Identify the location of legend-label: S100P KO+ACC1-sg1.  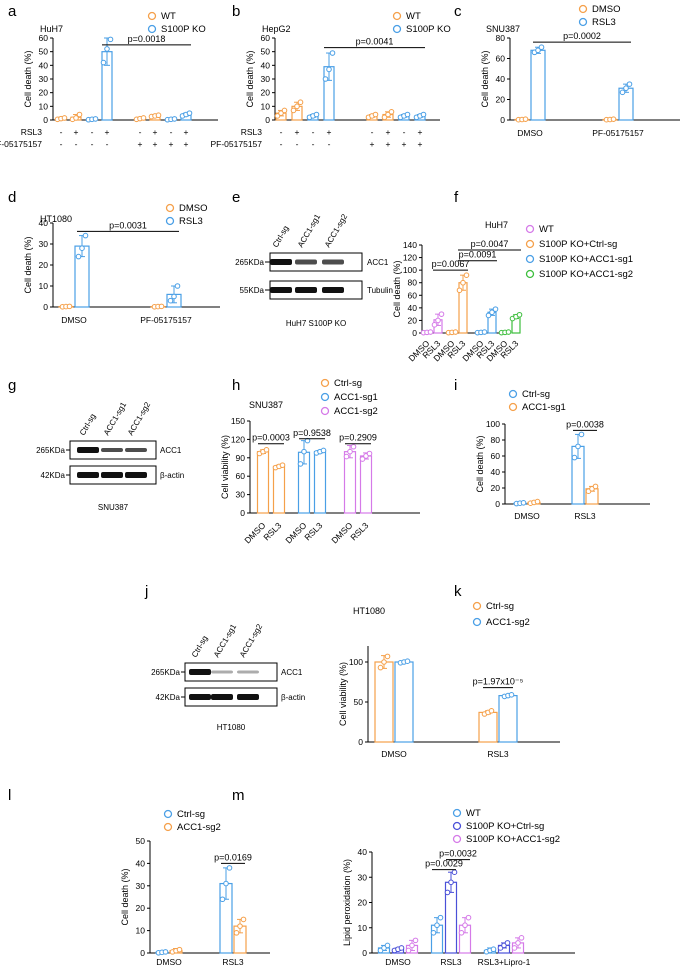
(586, 259).